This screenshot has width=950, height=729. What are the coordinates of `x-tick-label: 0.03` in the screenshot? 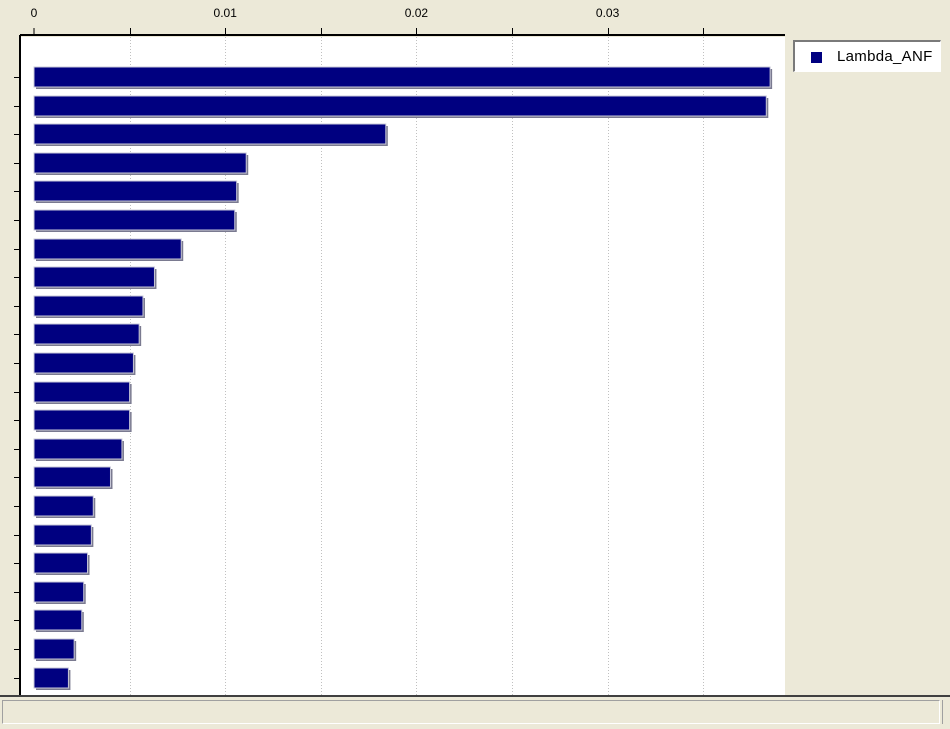 It's located at (608, 13).